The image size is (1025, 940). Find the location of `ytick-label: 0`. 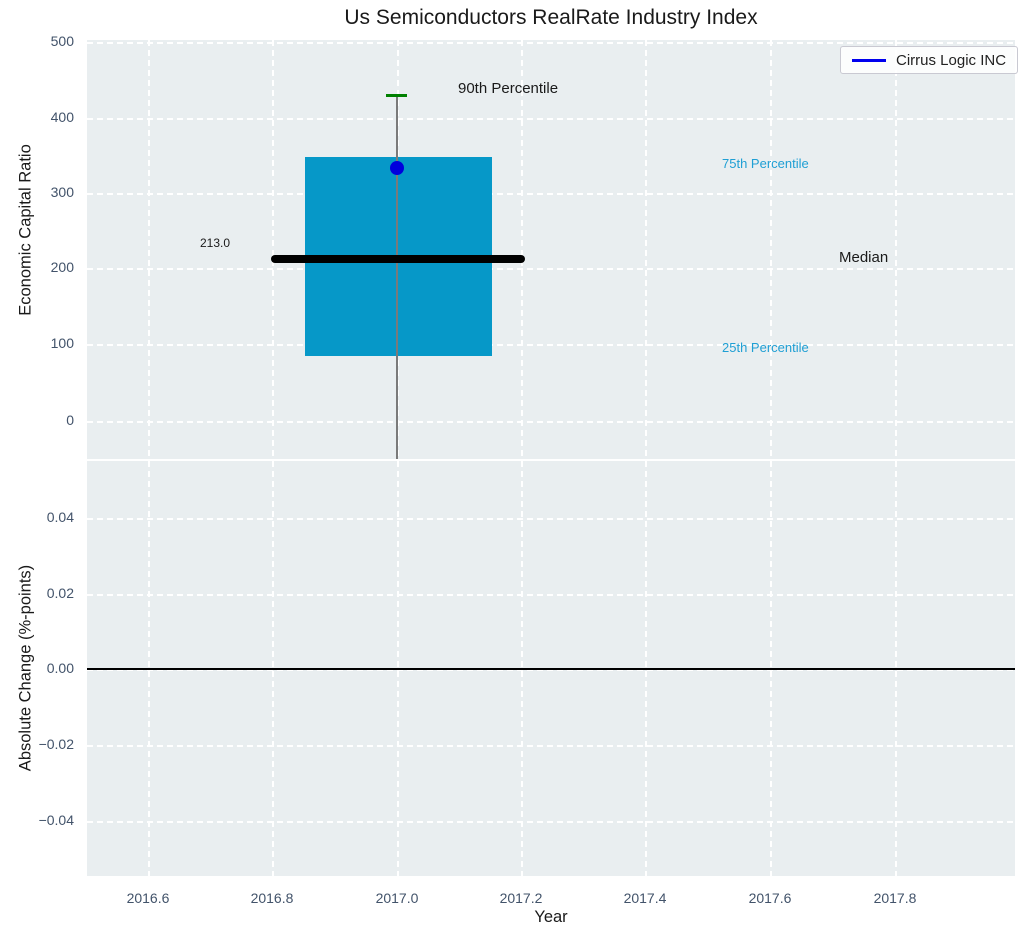

ytick-label: 0 is located at coordinates (70, 420).